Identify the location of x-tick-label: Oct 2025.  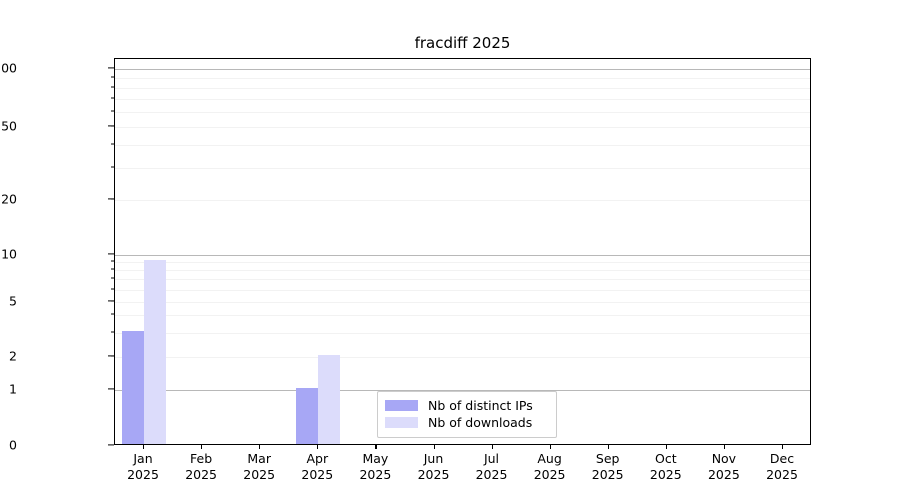
(666, 467).